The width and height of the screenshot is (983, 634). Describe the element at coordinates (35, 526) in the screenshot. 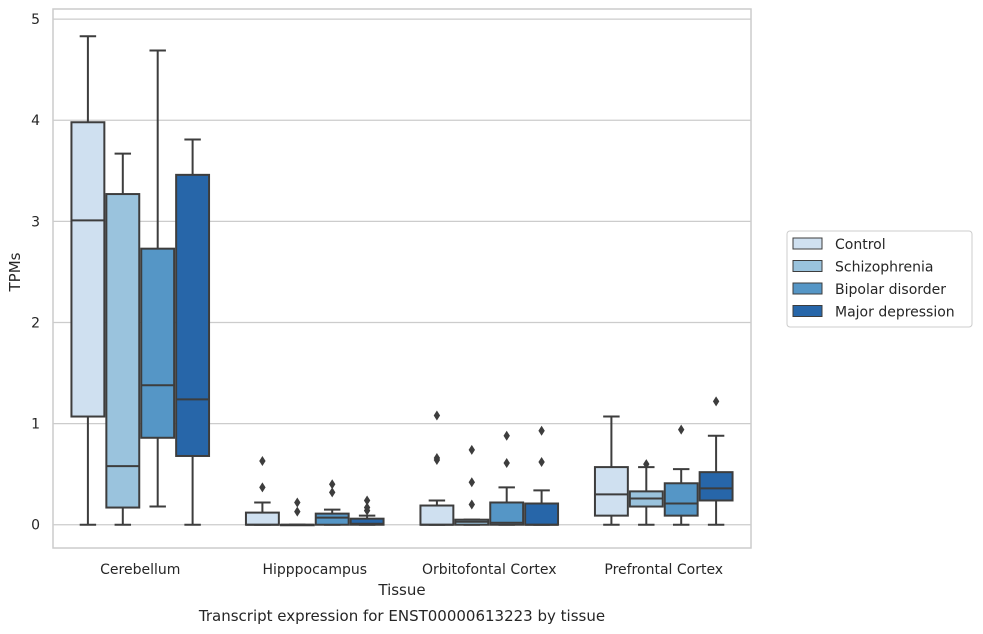

I see `y-tick-label: 0` at that location.